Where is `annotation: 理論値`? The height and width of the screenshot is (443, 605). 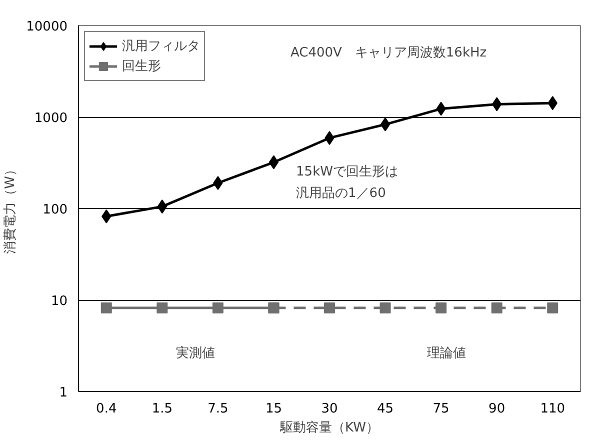
annotation: 理論値 is located at coordinates (446, 354).